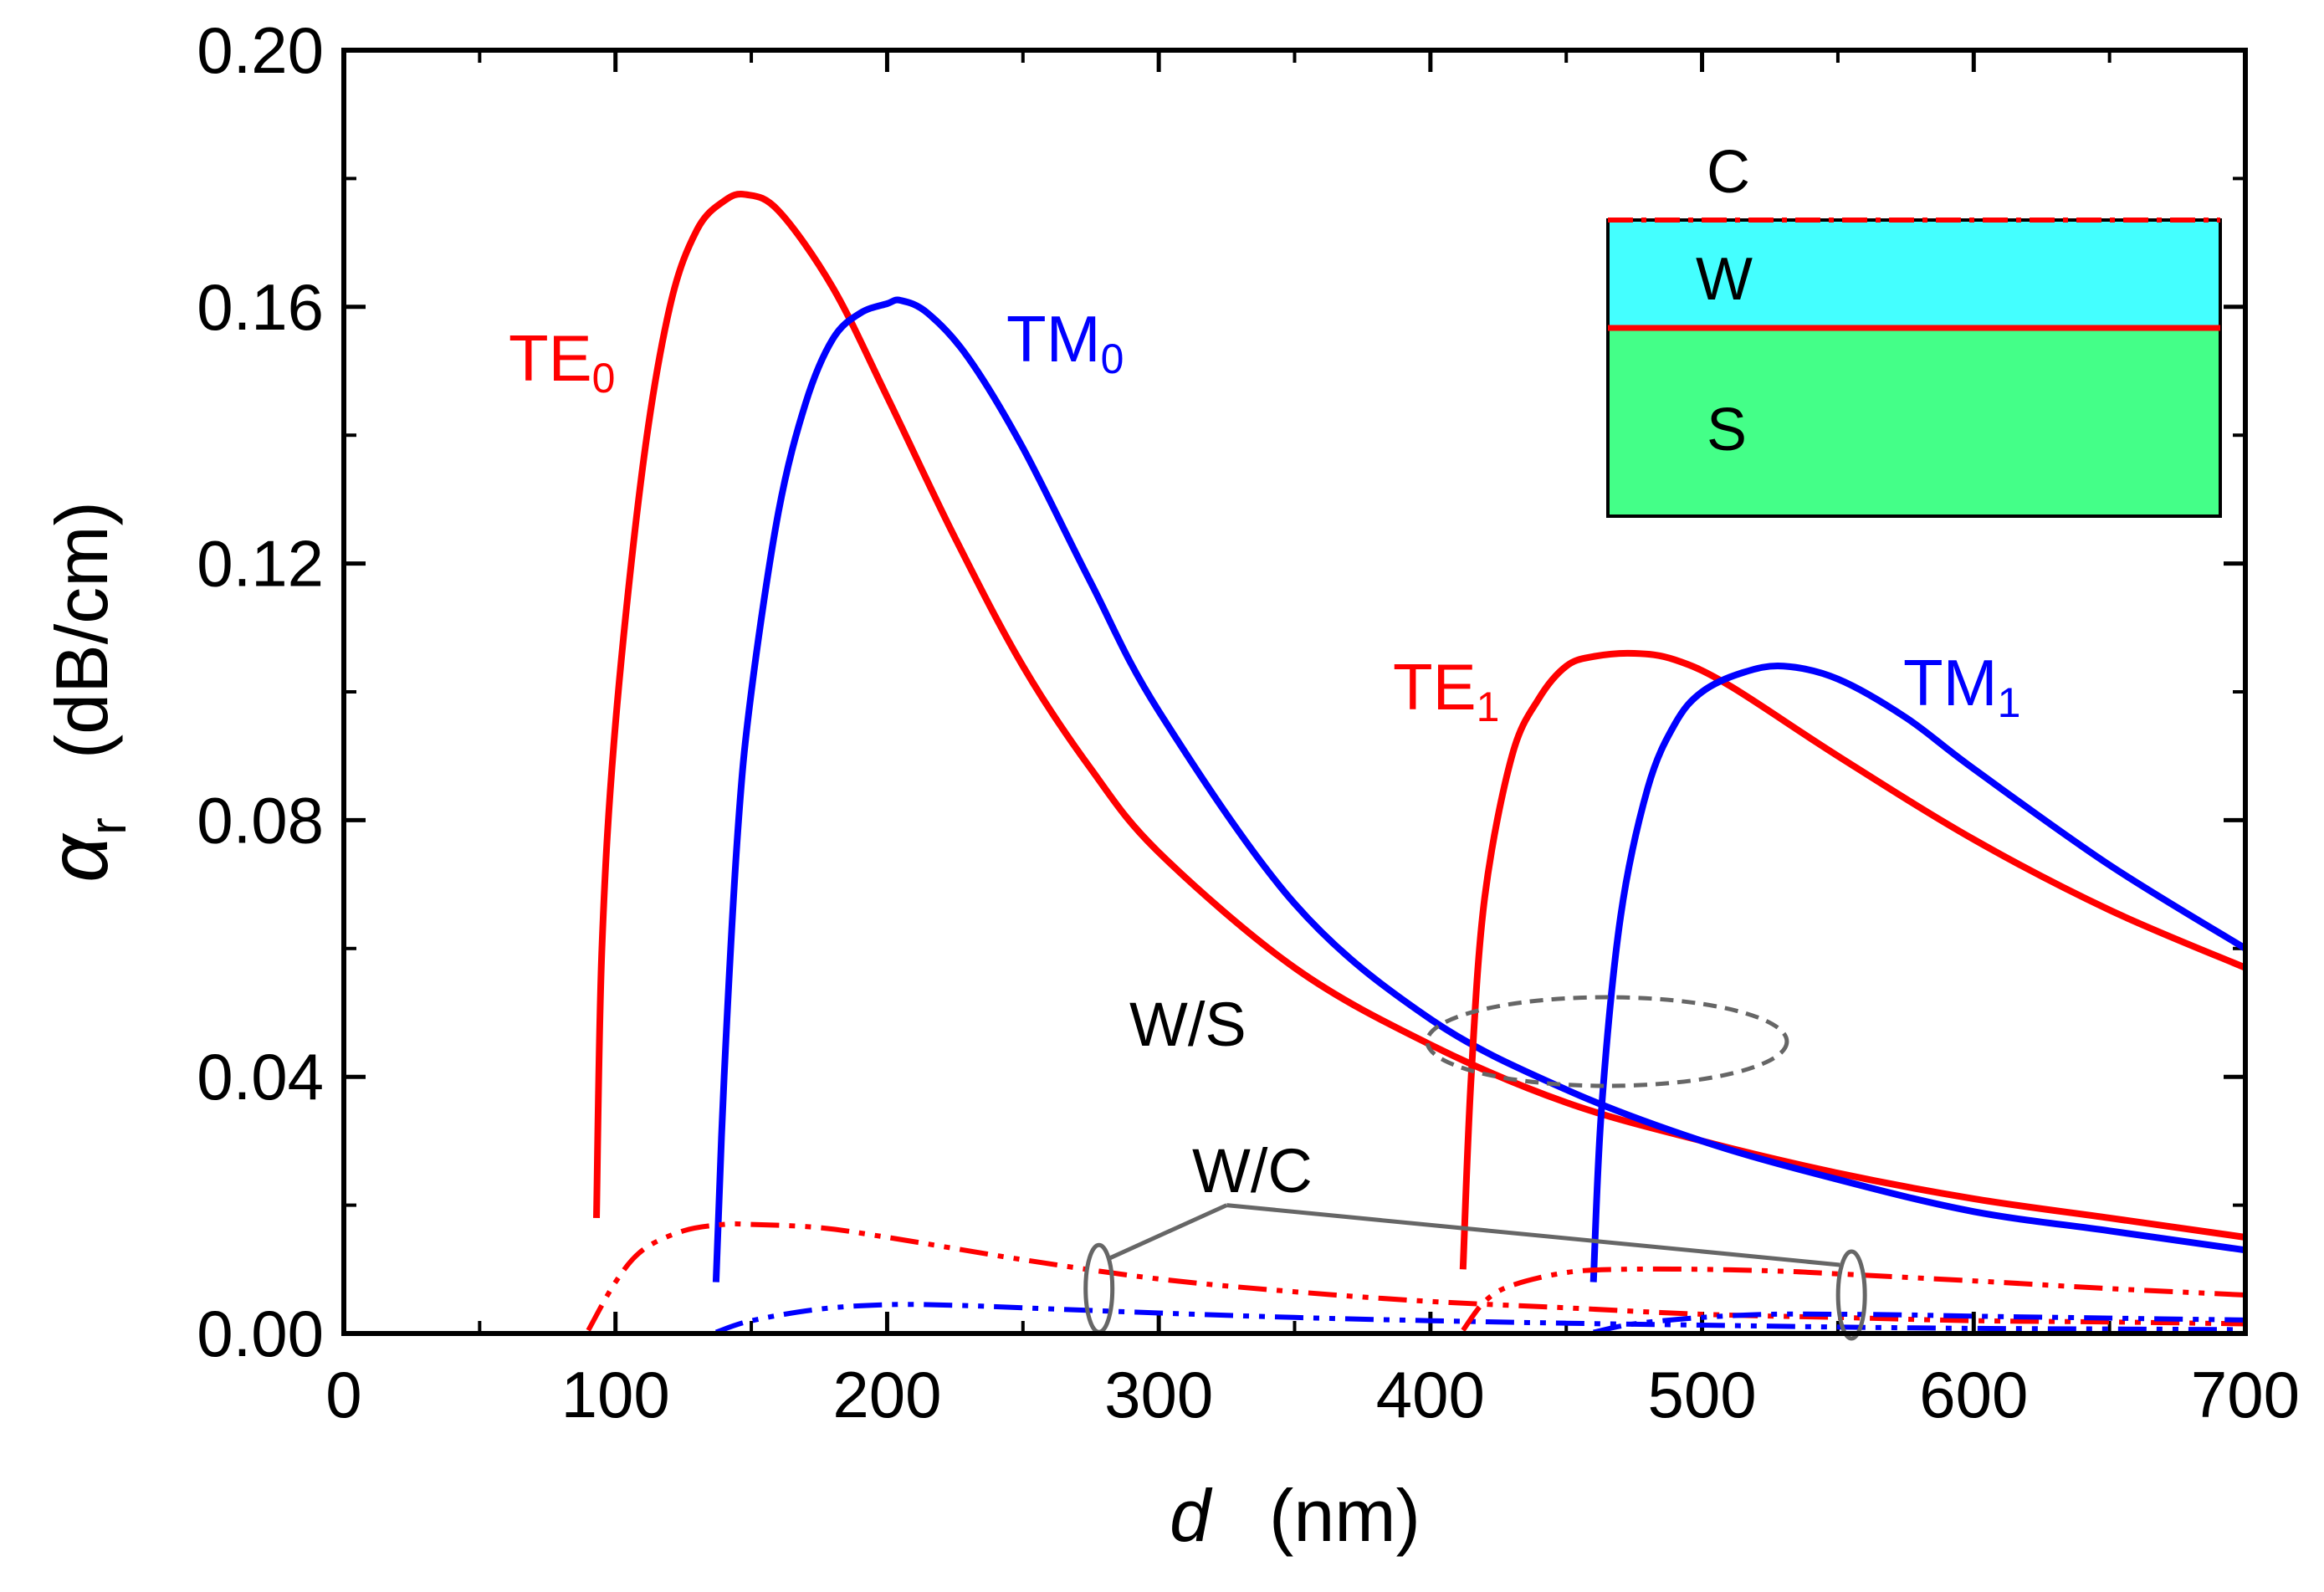 This screenshot has height=1592, width=2324. Describe the element at coordinates (260, 50) in the screenshot. I see `y-tick-label: 0.20` at that location.